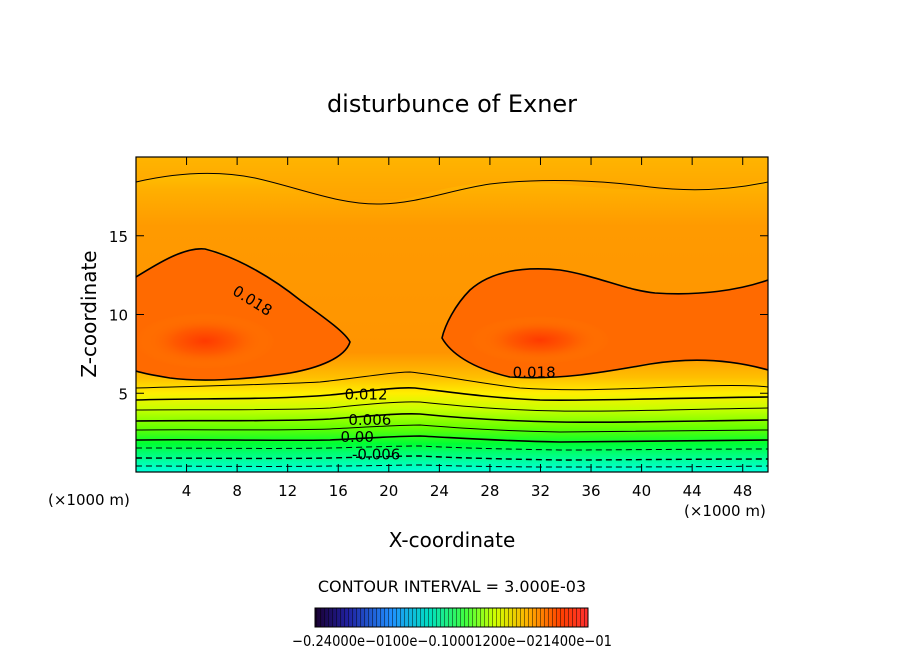 Image resolution: width=904 pixels, height=654 pixels. Describe the element at coordinates (641, 491) in the screenshot. I see `x-tick-label: 40` at that location.